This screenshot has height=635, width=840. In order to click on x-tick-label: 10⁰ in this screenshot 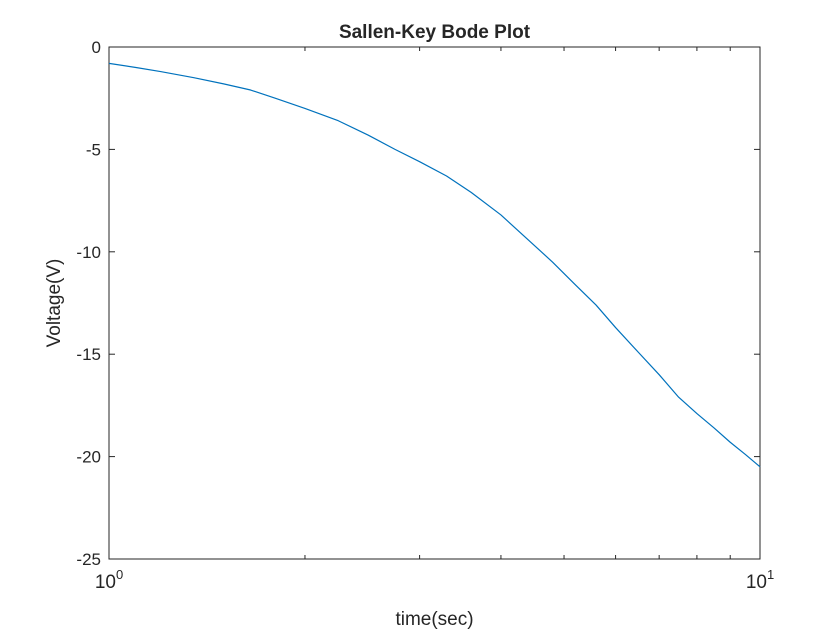, I will do `click(109, 580)`.